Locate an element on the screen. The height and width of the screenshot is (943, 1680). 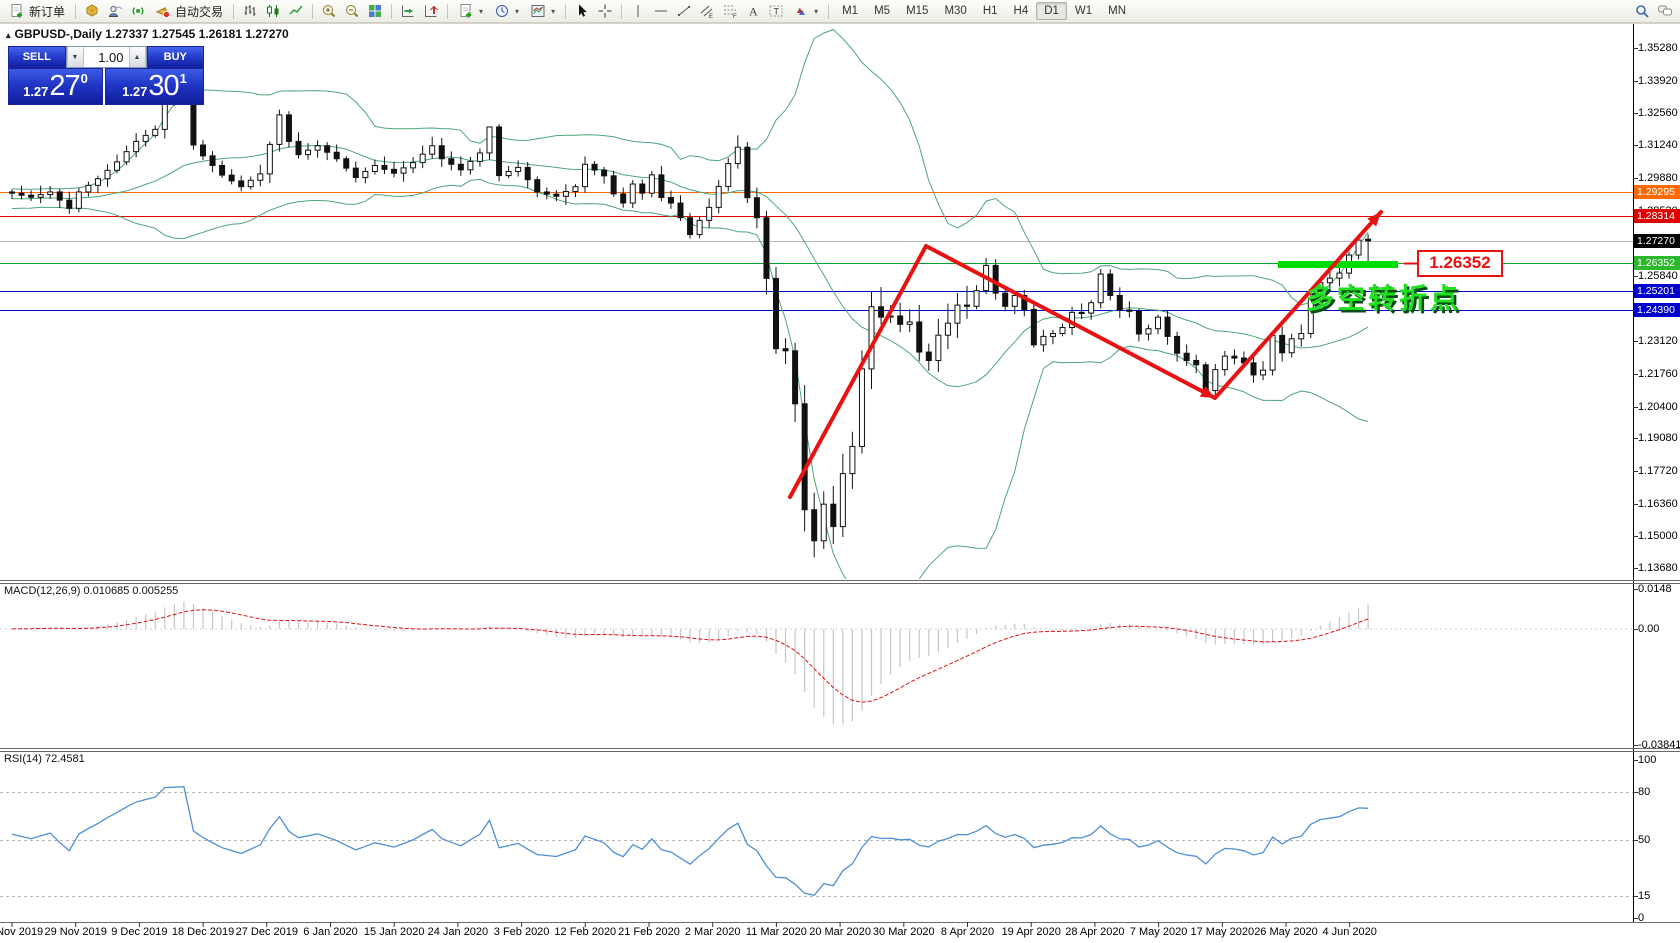
svg-text: A is located at coordinates (753, 12).